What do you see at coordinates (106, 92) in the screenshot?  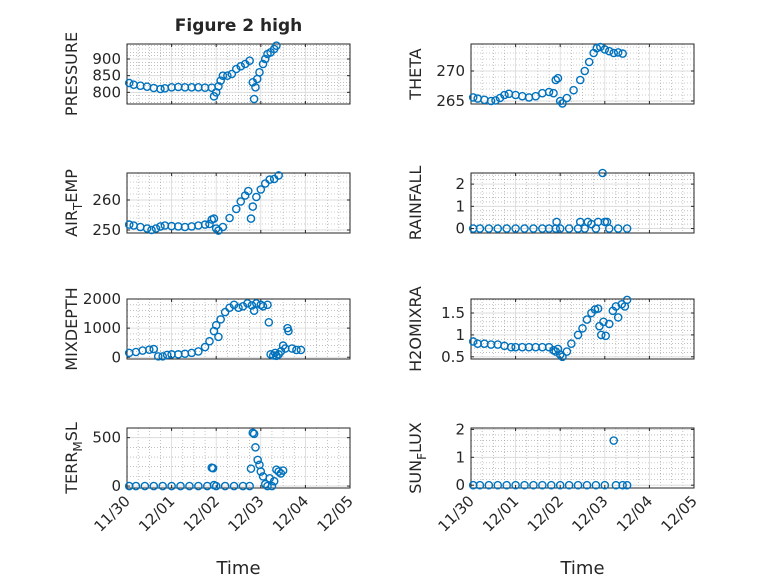 I see `y-tick-label: 800` at bounding box center [106, 92].